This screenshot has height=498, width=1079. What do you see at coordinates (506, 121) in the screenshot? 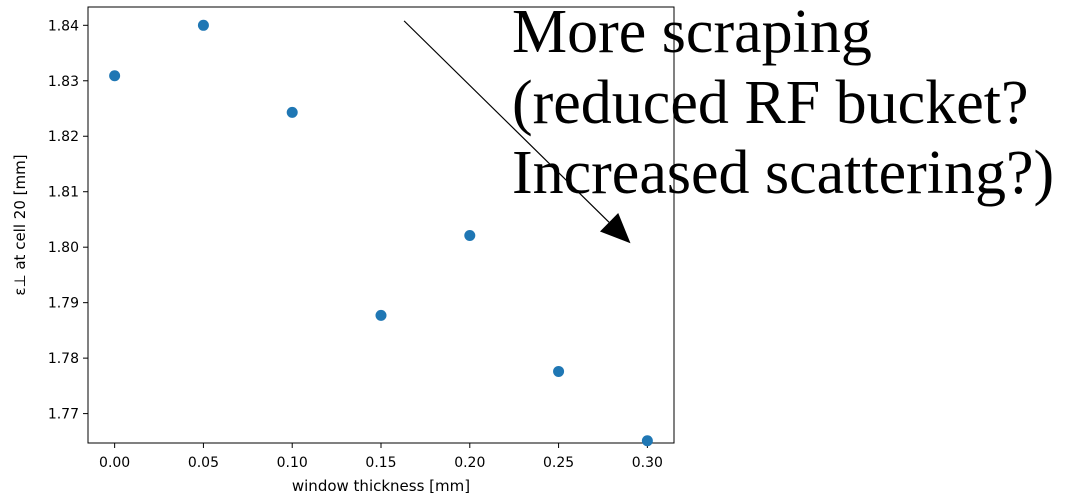
I see `arrow-shaft` at bounding box center [506, 121].